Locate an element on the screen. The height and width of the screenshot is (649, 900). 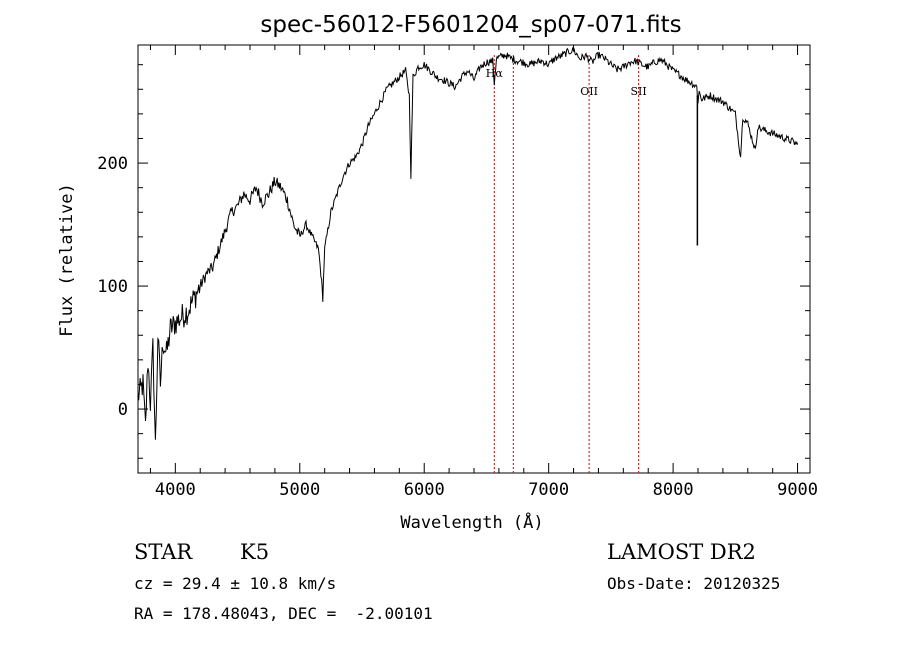
chart-title: spec-56012-F5601204_sp07-071.fits is located at coordinates (470, 25).